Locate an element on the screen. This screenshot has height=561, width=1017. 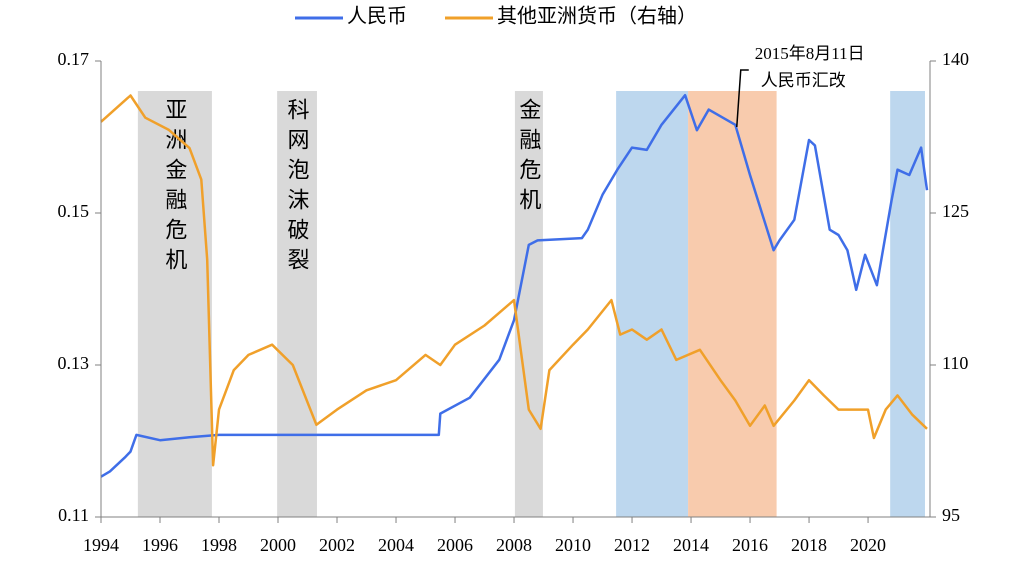
y-tick-label: 0.13 is located at coordinates (74, 363).